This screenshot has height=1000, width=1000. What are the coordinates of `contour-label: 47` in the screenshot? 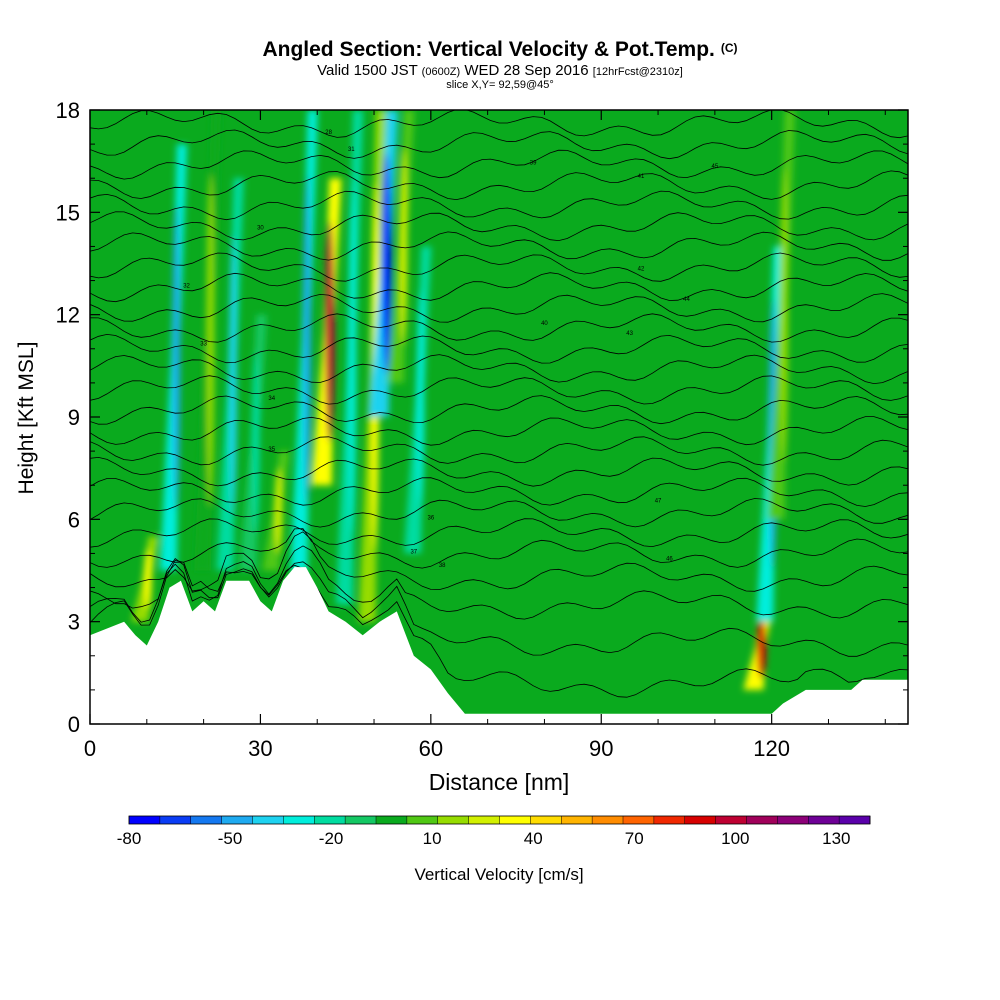 It's located at (658, 501).